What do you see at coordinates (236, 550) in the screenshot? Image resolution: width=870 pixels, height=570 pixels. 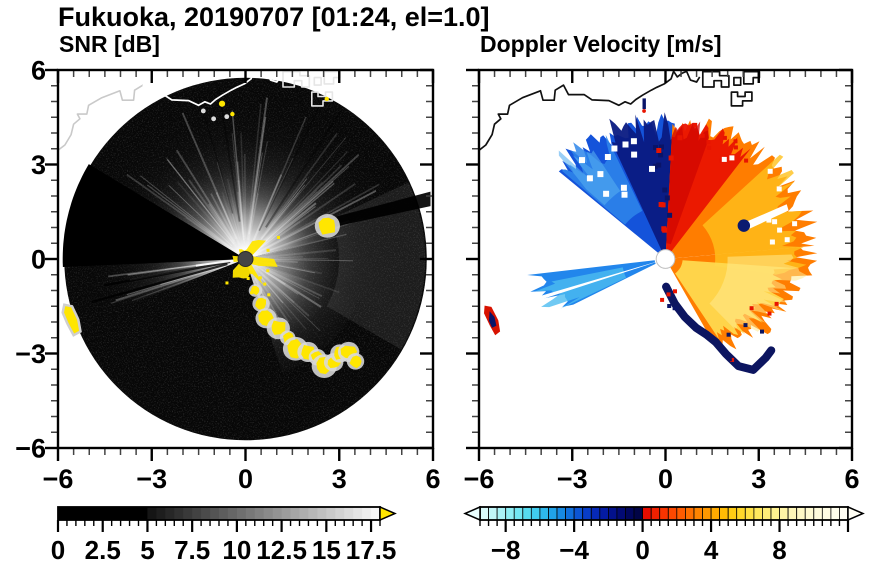 I see `svg-text: 10` at bounding box center [236, 550].